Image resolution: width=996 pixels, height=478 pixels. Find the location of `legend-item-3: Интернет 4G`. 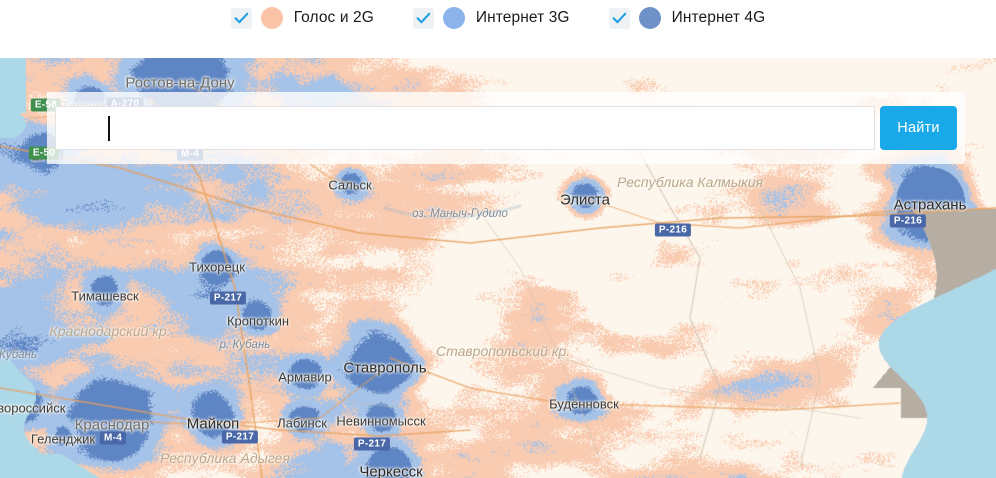

legend-item-3: Интернет 4G is located at coordinates (687, 18).